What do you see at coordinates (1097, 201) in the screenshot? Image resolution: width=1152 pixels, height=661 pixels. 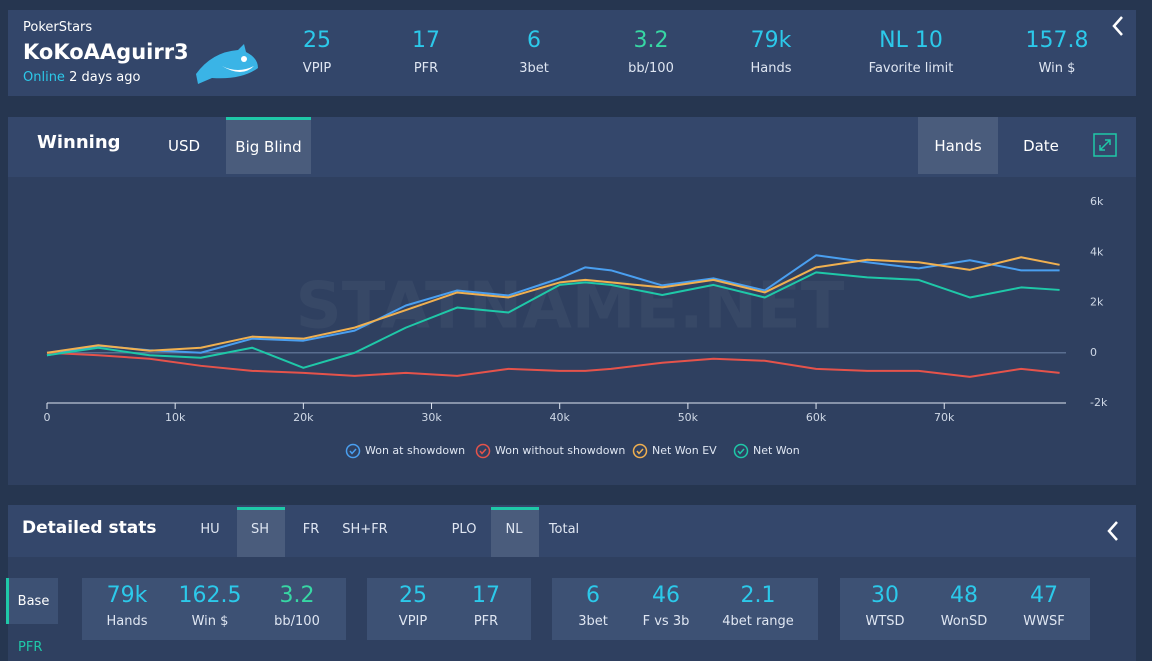 I see `y-tick-label: 6k` at bounding box center [1097, 201].